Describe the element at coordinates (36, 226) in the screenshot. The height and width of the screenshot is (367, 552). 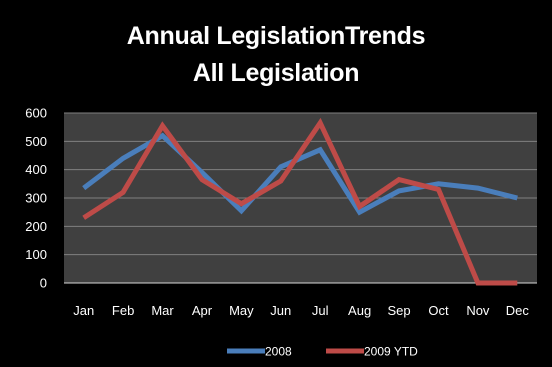
I see `y-tick-label: 200` at that location.